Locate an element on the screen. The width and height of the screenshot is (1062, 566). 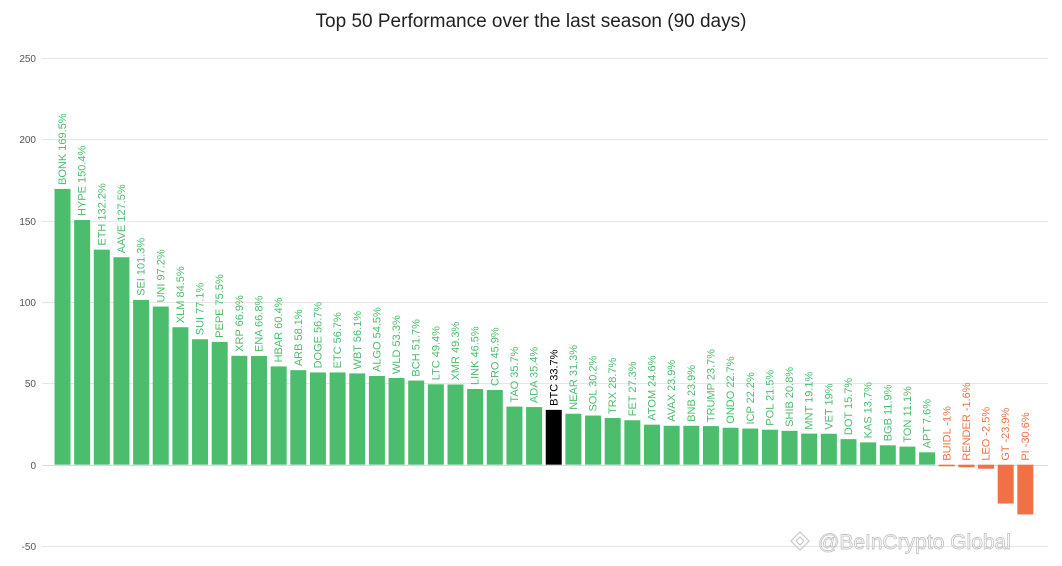
bar-pi is located at coordinates (1025, 489).